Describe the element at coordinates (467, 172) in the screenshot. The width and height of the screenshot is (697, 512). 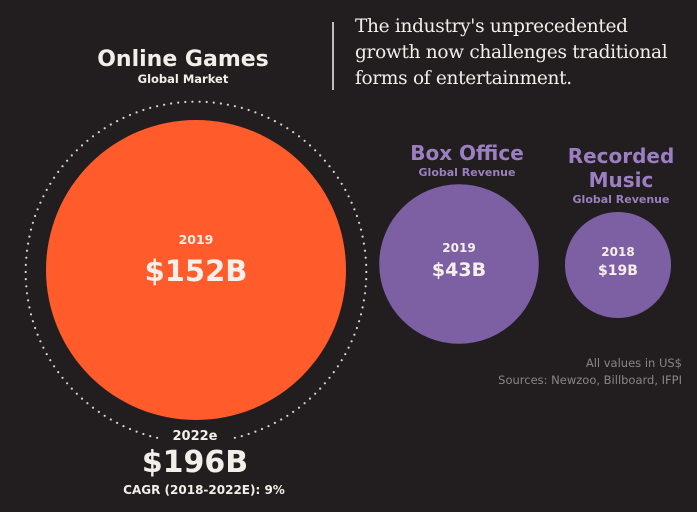
I see `box-office-subtitle: Global Revenue` at that location.